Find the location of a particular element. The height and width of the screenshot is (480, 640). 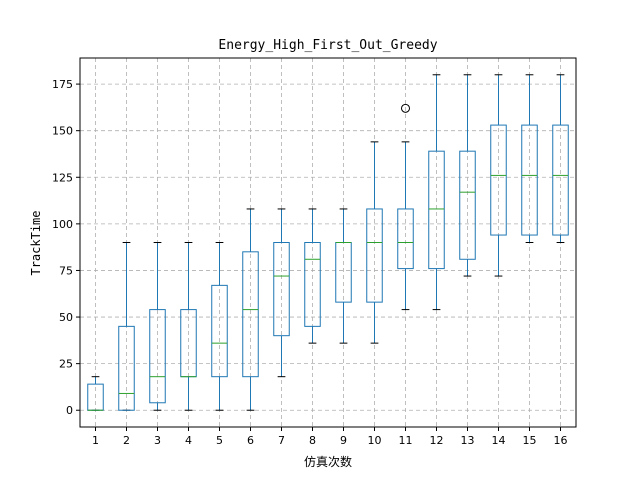

x-tick-label-14: 14 is located at coordinates (499, 440).